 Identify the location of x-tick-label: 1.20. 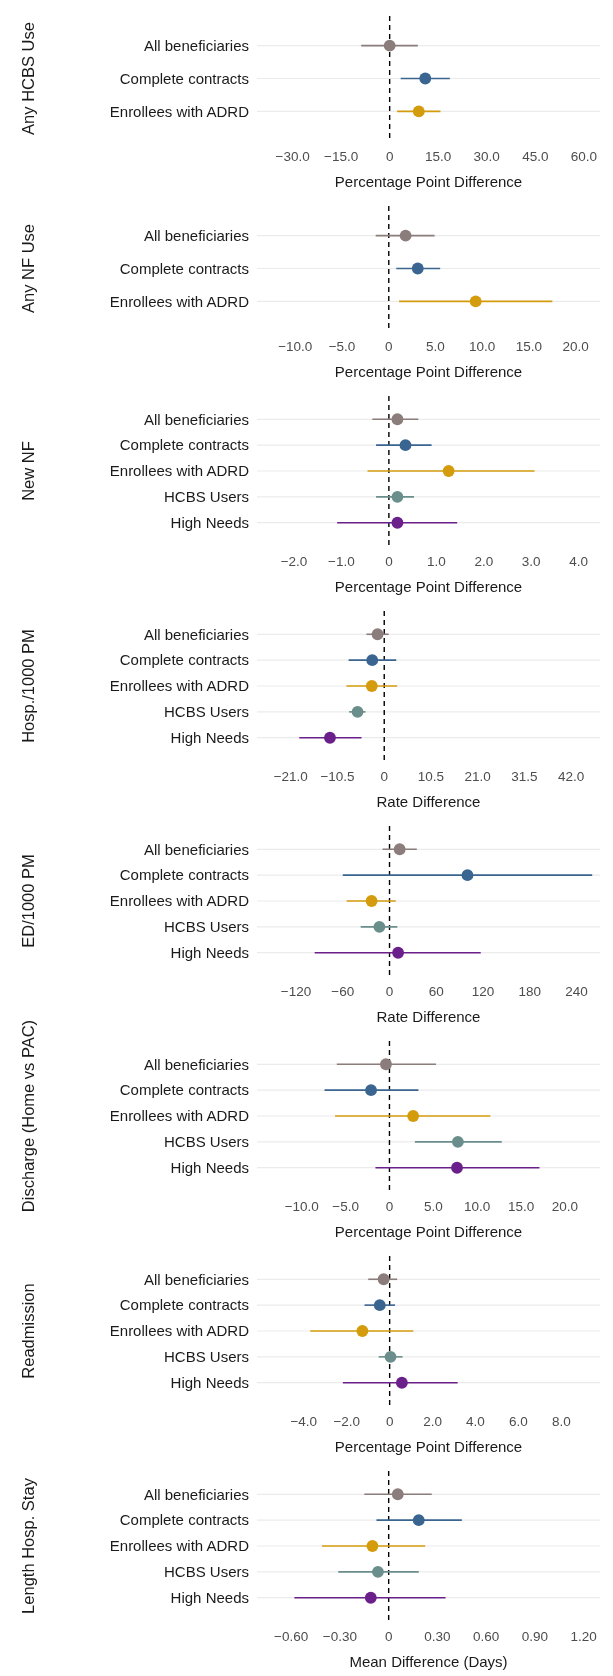
(583, 1636).